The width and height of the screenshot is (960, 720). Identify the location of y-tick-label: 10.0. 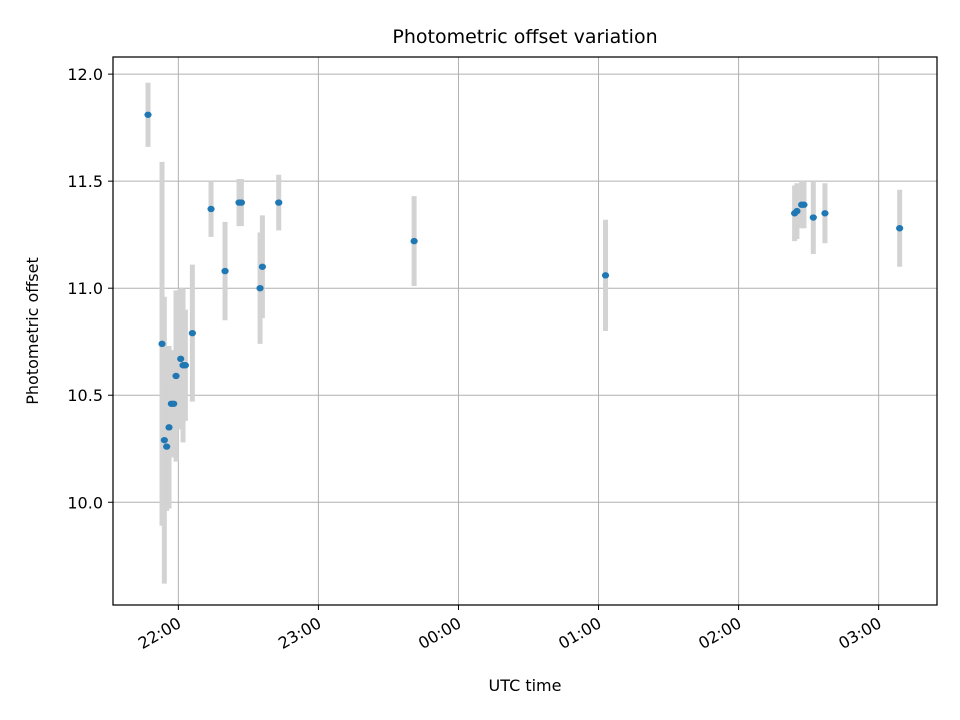
(85, 502).